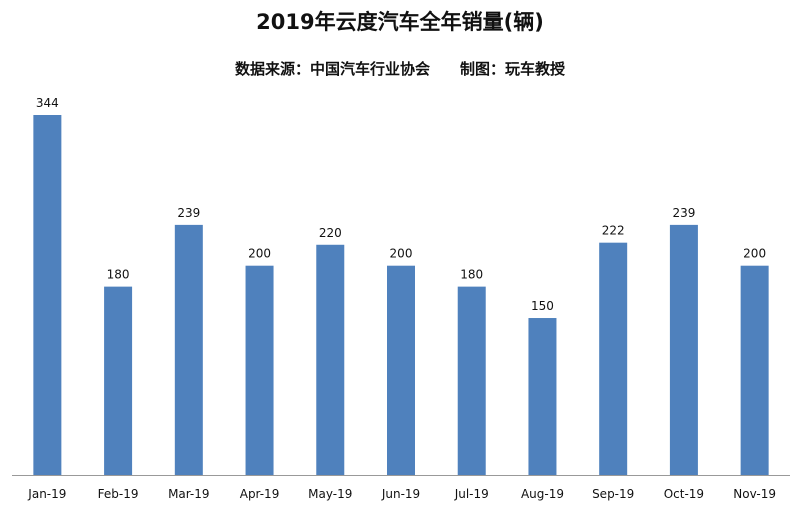 Image resolution: width=800 pixels, height=505 pixels. I want to click on x-tick-label: Oct-19, so click(684, 494).